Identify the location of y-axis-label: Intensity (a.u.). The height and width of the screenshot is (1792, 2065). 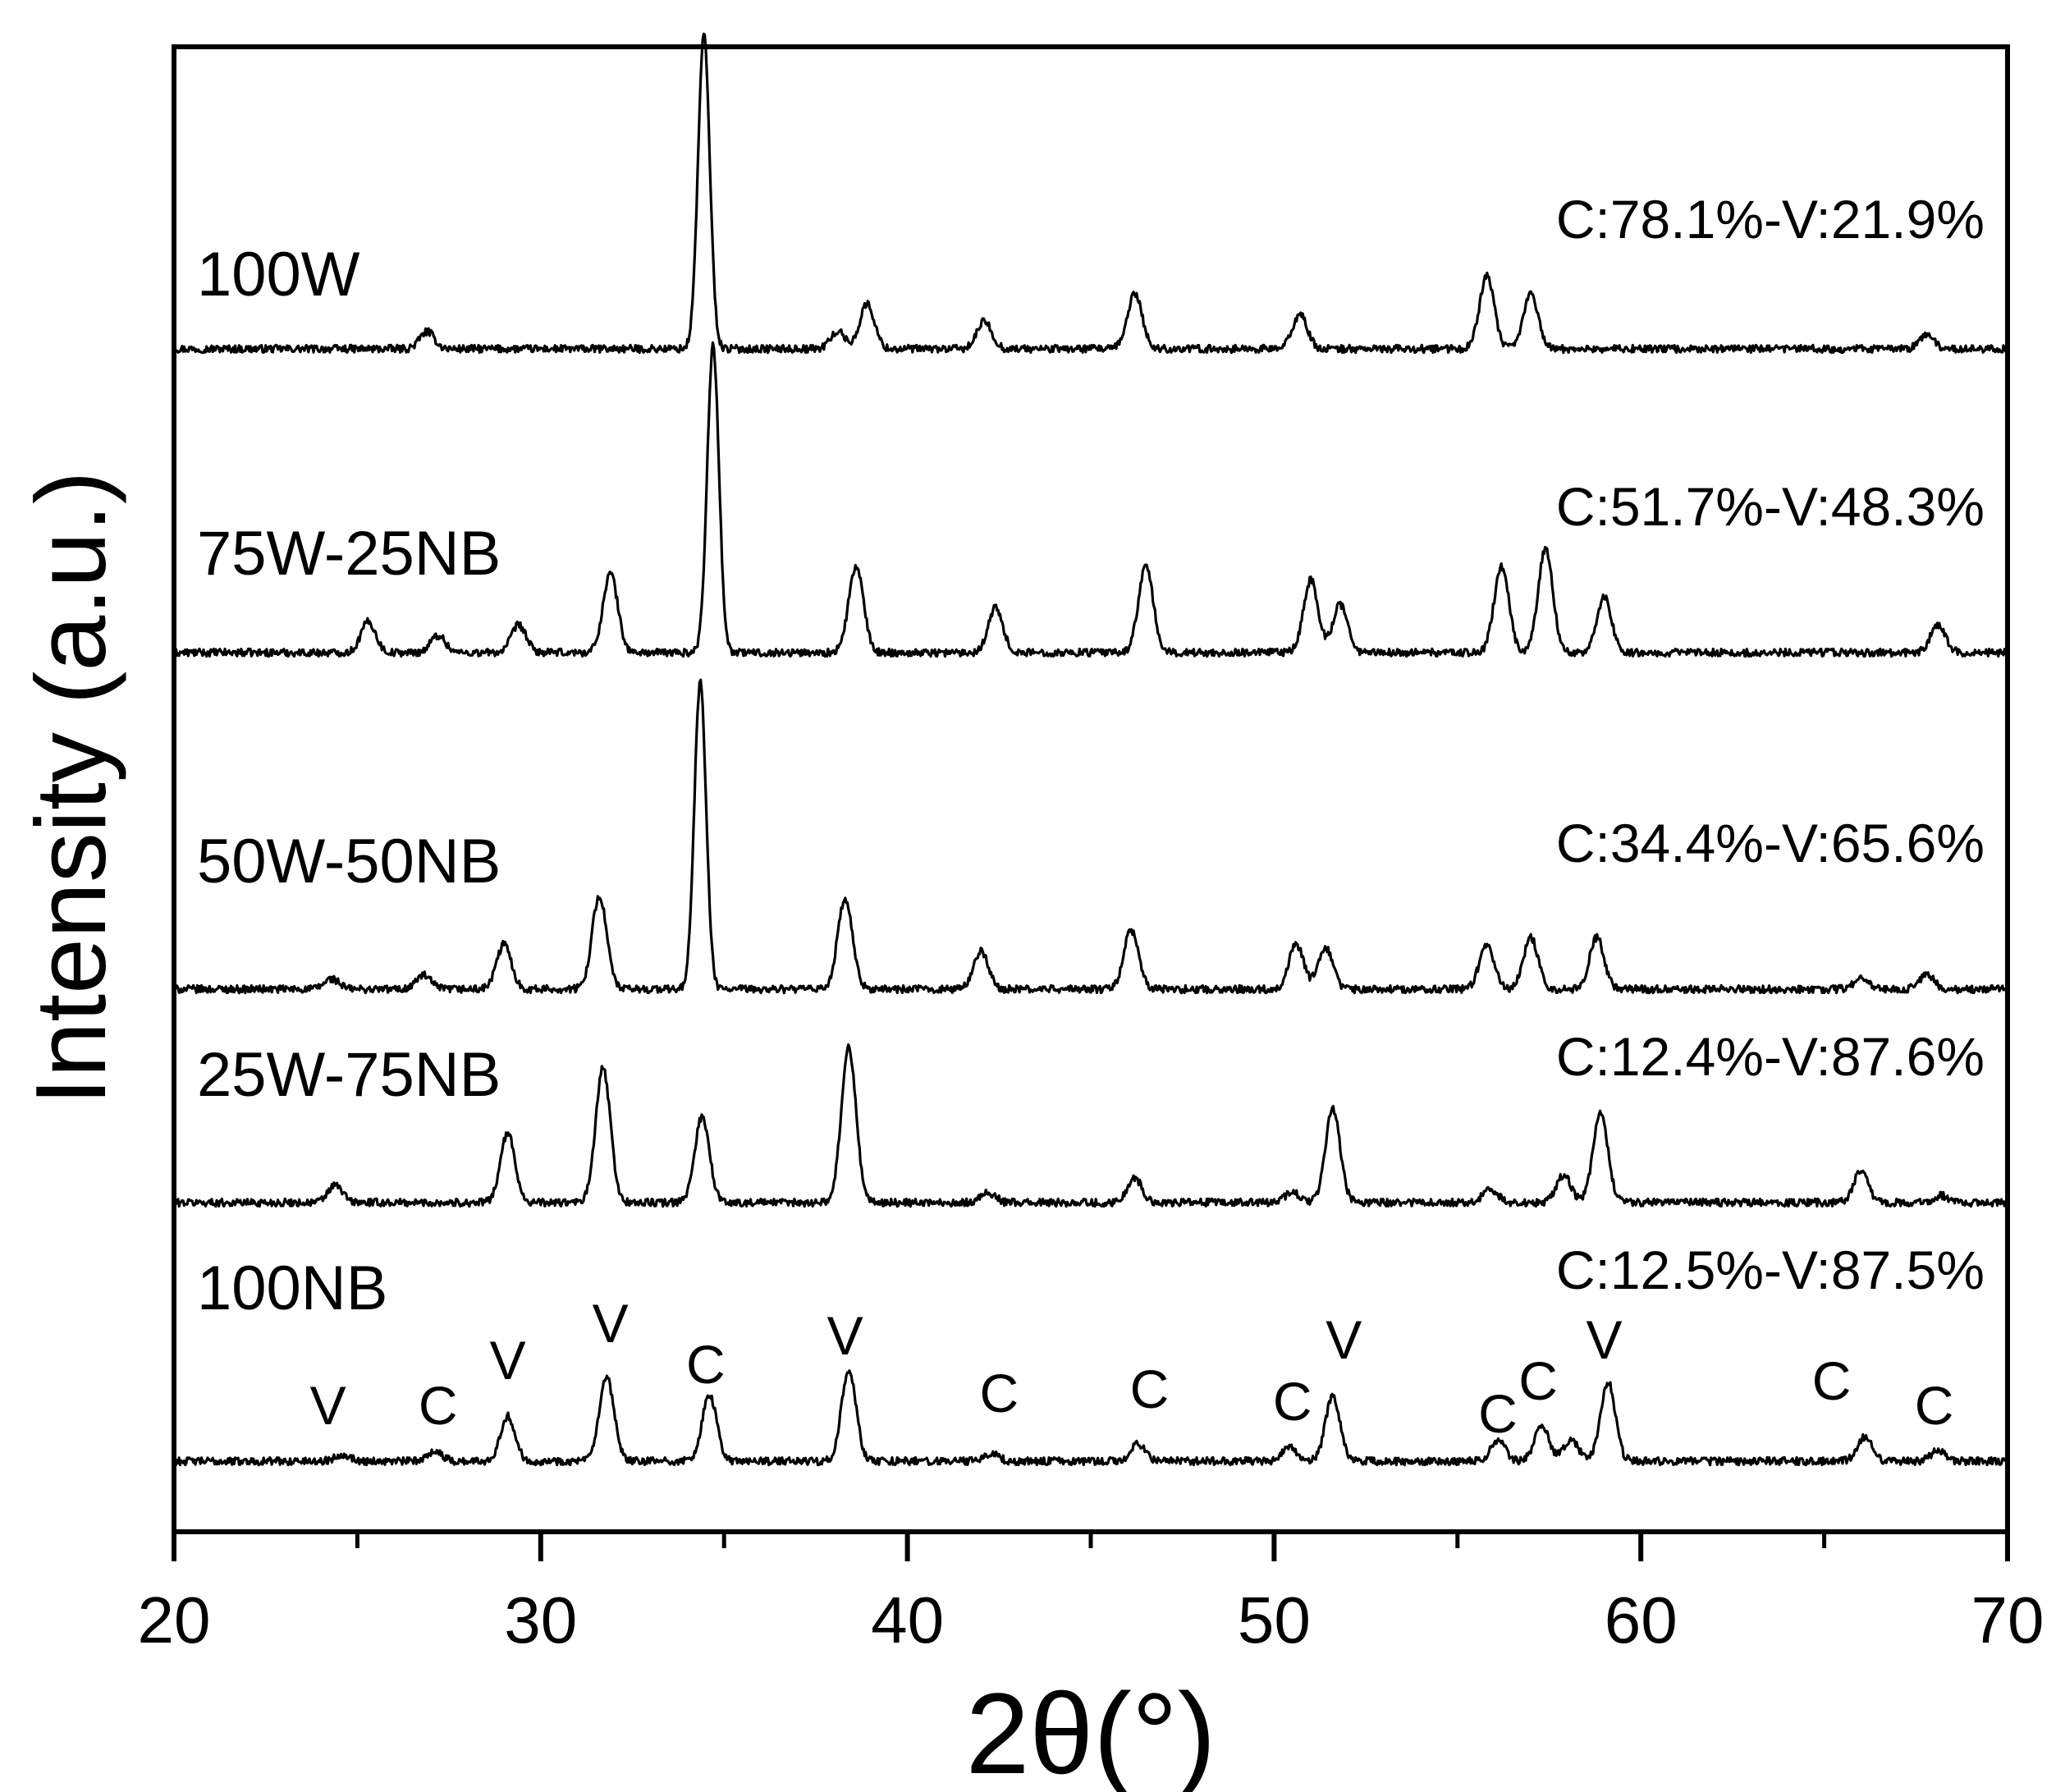
(70, 788).